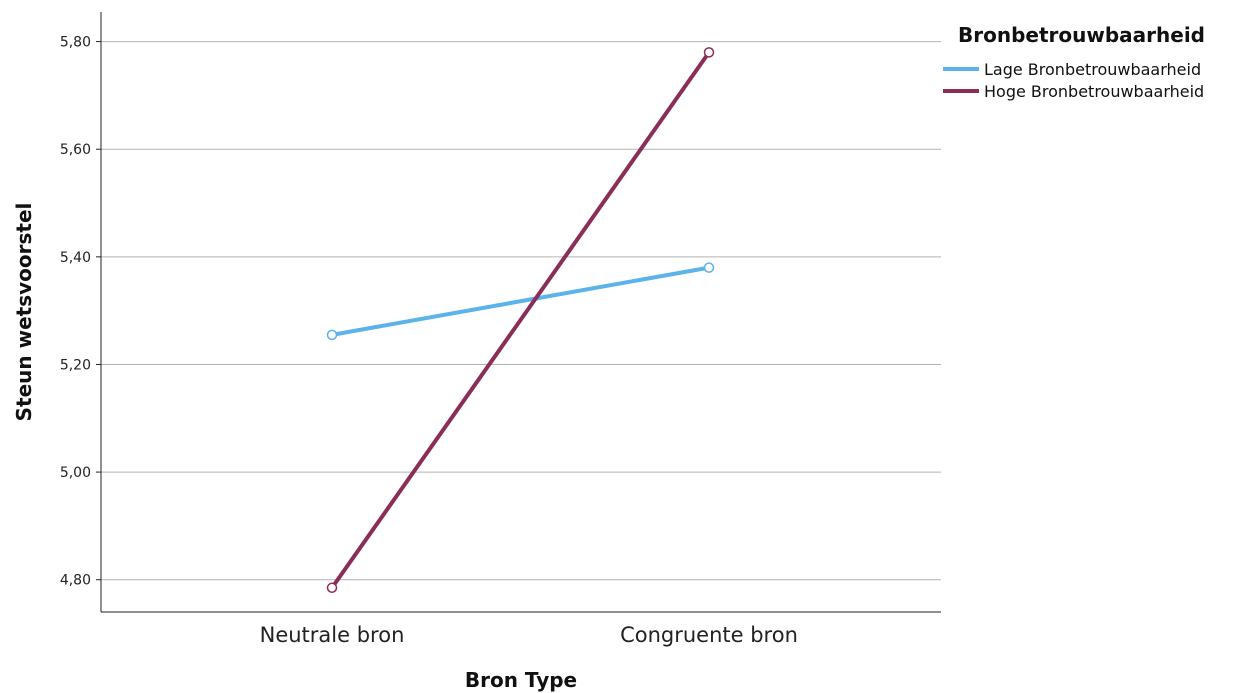 The image size is (1255, 693). I want to click on y-tick-label: 4,80, so click(75, 581).